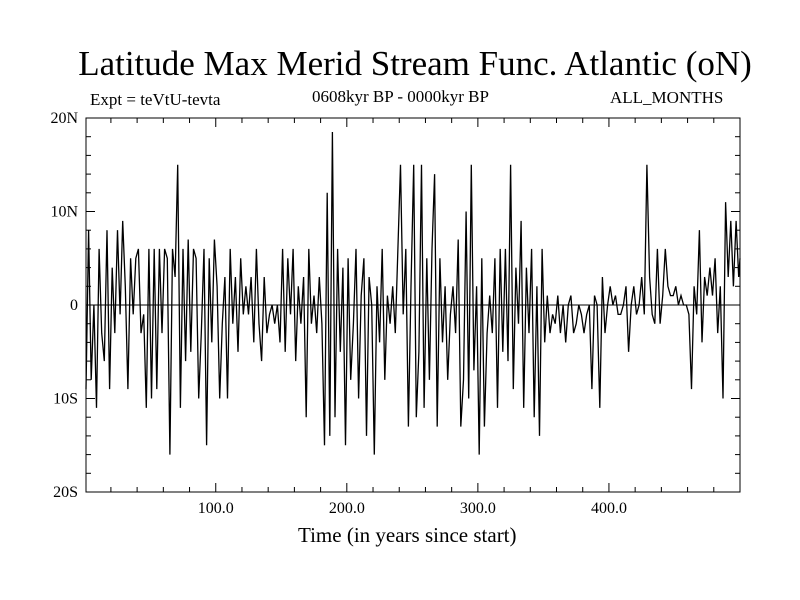 The image size is (800, 600). What do you see at coordinates (64, 212) in the screenshot?
I see `y-tick-label: 10N` at bounding box center [64, 212].